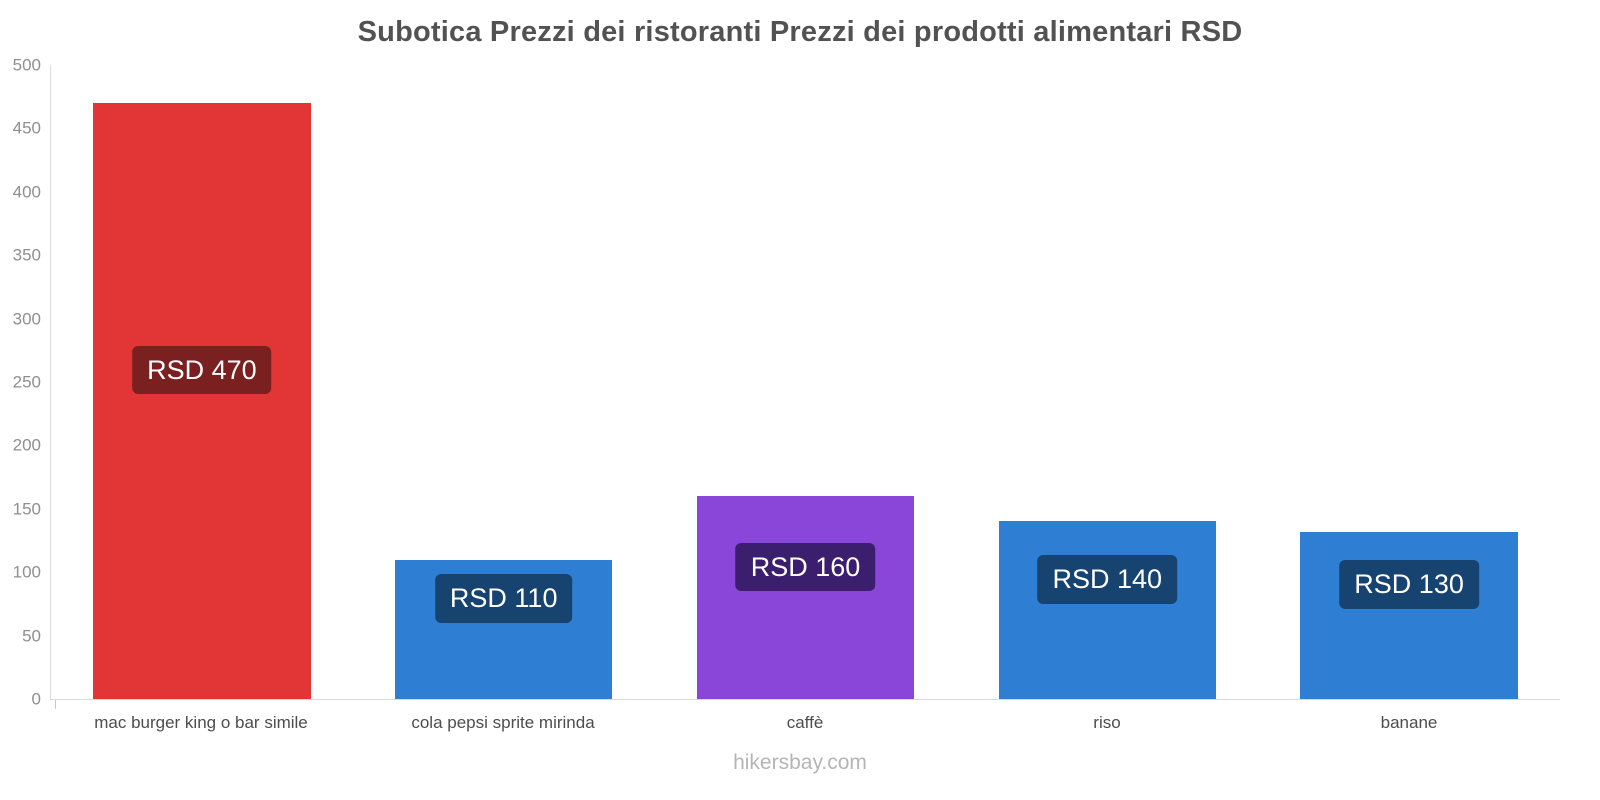  What do you see at coordinates (1409, 382) in the screenshot?
I see `bar-column-4: RSD 130` at bounding box center [1409, 382].